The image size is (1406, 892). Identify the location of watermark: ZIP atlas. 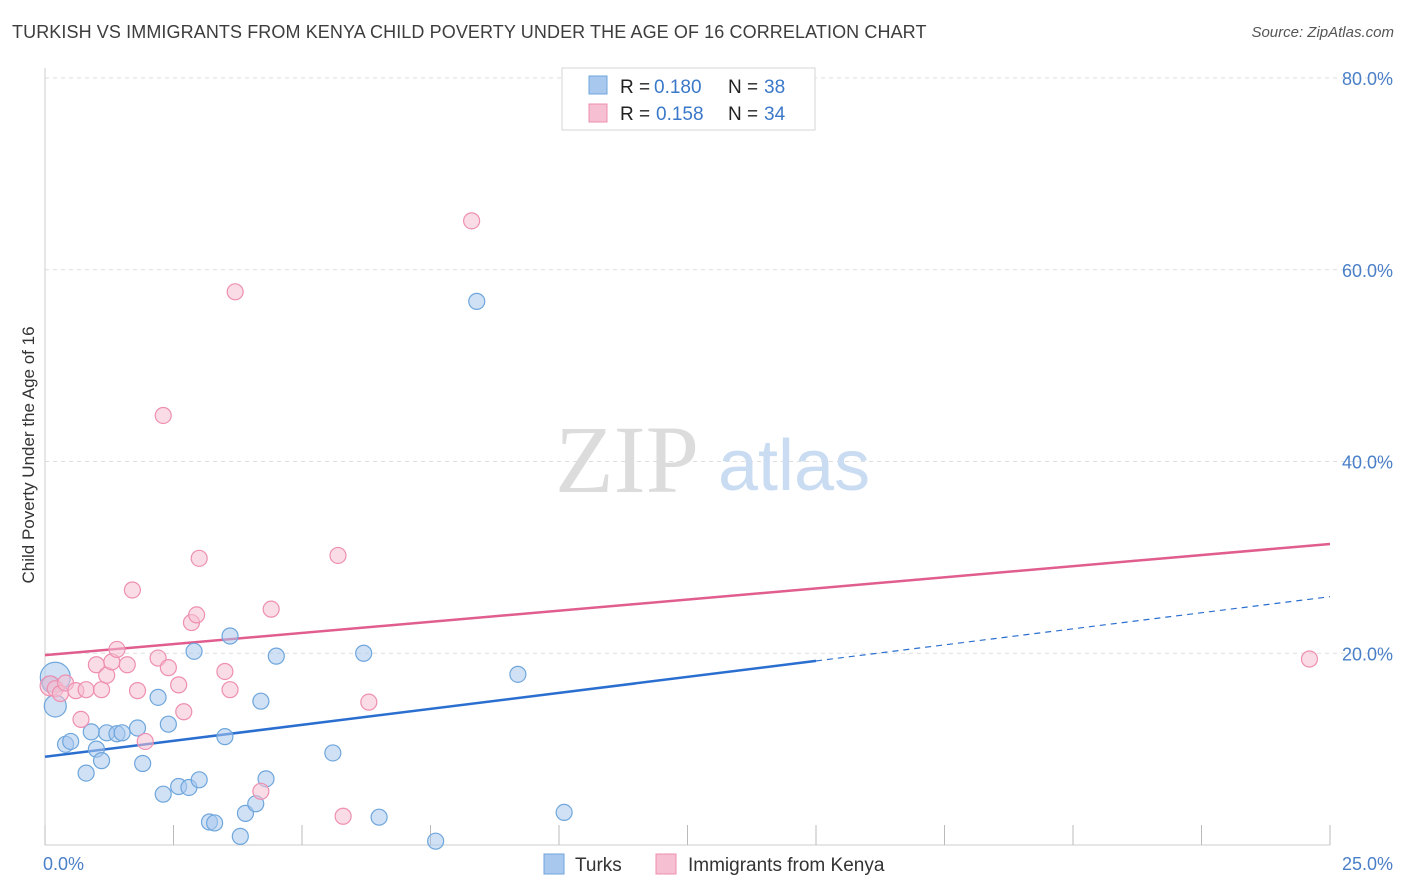
(712, 459).